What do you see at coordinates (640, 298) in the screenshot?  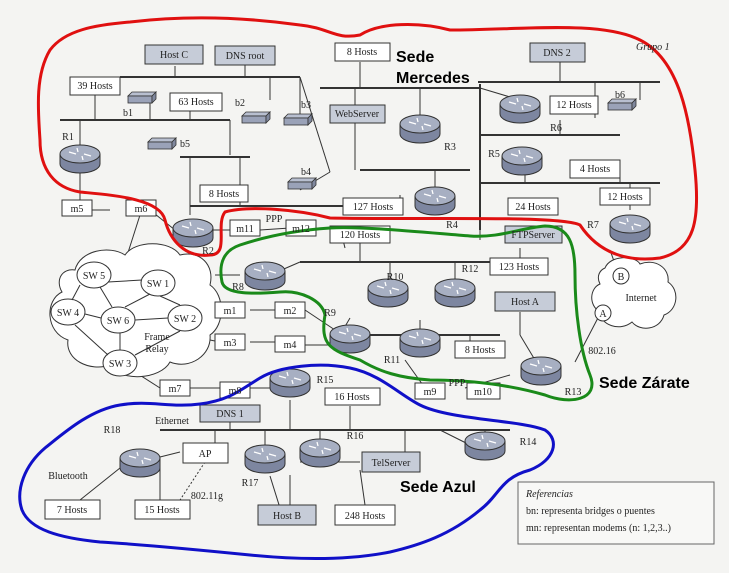 I see `internet-label: Internet` at bounding box center [640, 298].